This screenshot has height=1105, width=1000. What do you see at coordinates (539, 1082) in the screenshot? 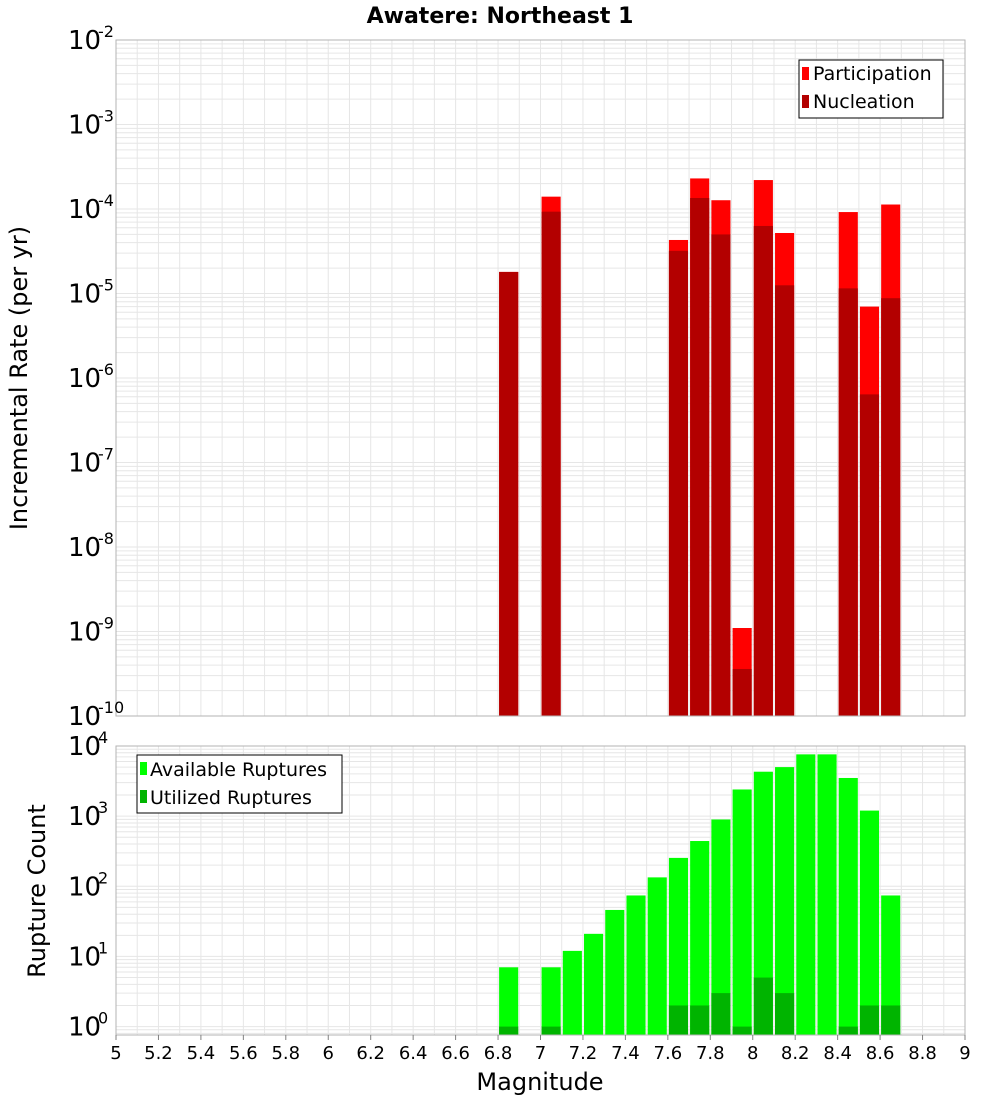
I see `x-axis-label: Magnitude` at bounding box center [539, 1082].